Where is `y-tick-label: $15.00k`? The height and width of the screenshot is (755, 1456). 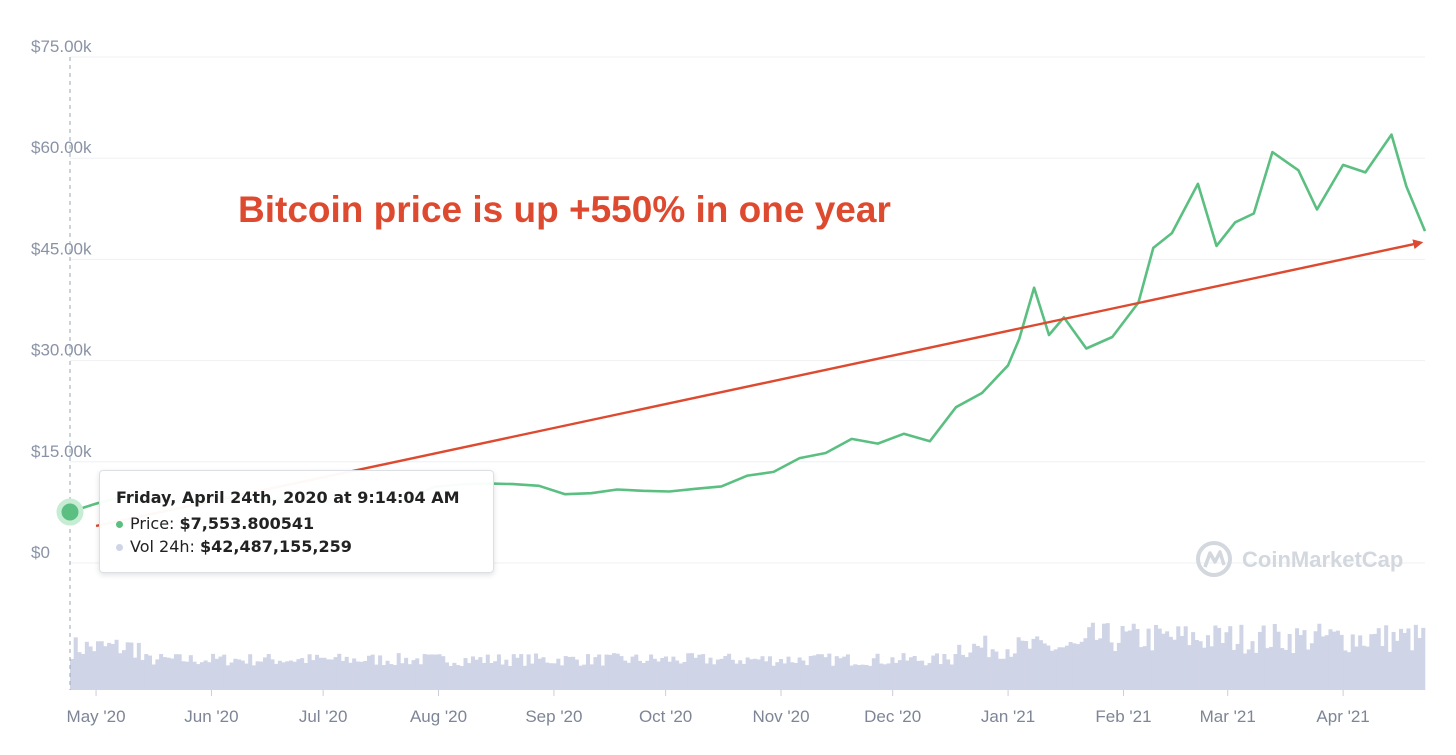
y-tick-label: $15.00k is located at coordinates (61, 451).